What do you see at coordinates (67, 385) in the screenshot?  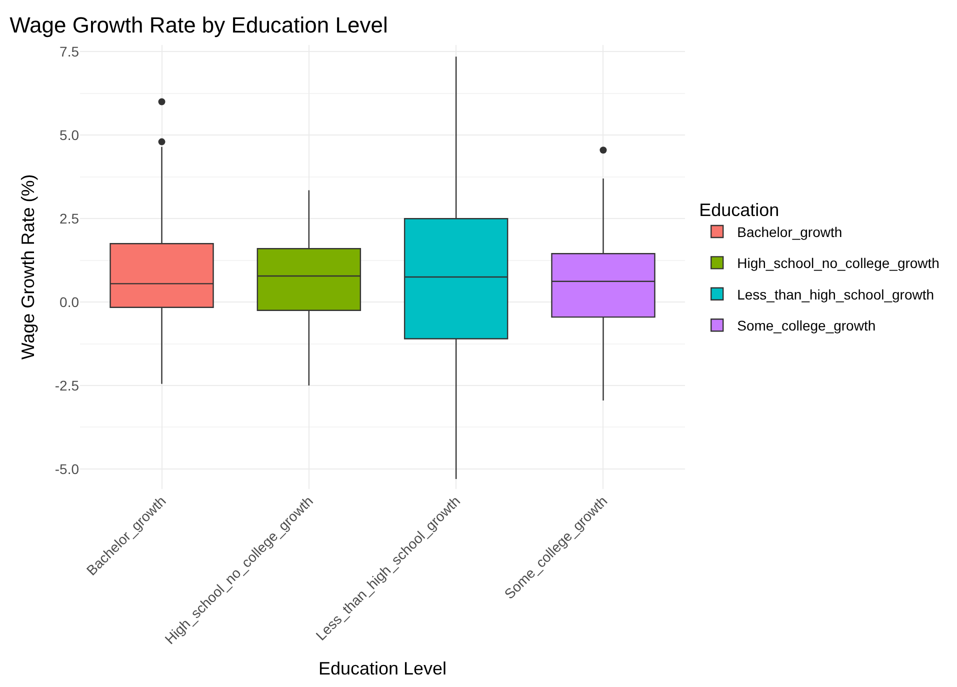 I see `y-tick-label: -2.5` at bounding box center [67, 385].